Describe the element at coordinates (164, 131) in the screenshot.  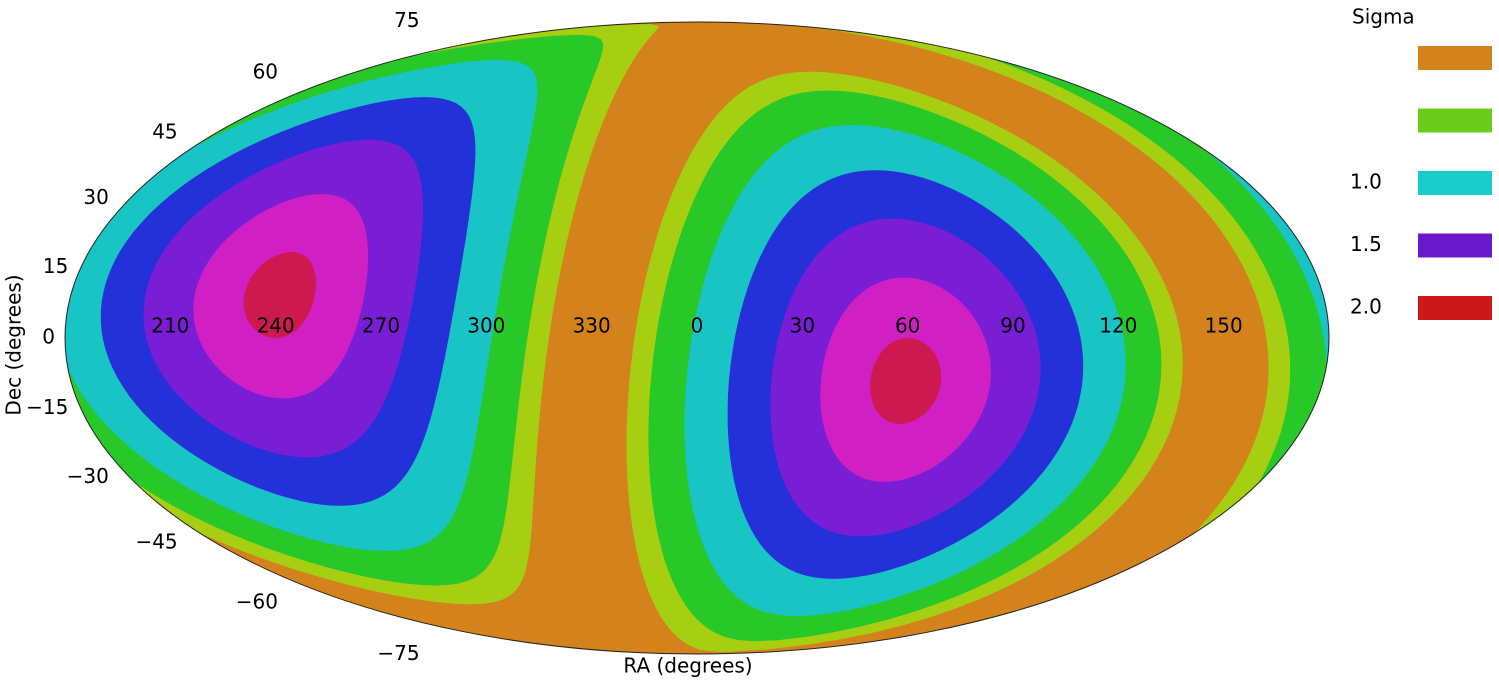
I see `y-tick-label: 45` at that location.